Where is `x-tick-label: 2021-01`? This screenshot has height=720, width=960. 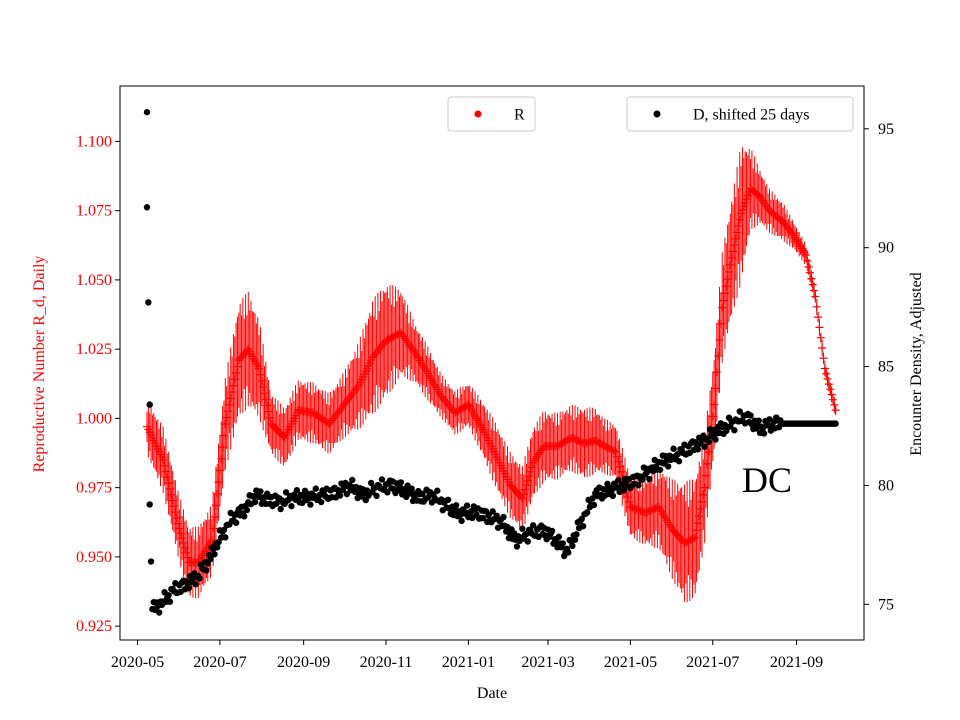 x-tick-label: 2021-01 is located at coordinates (468, 662).